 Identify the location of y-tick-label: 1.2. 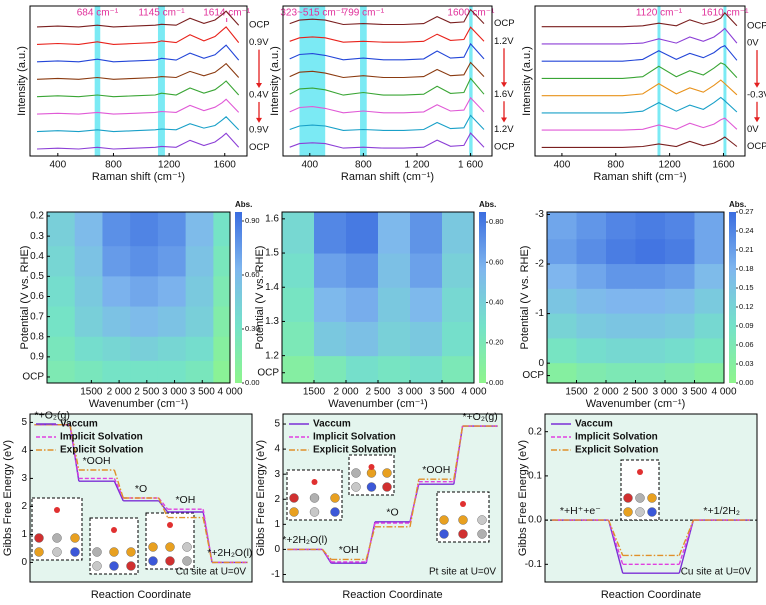
(272, 355).